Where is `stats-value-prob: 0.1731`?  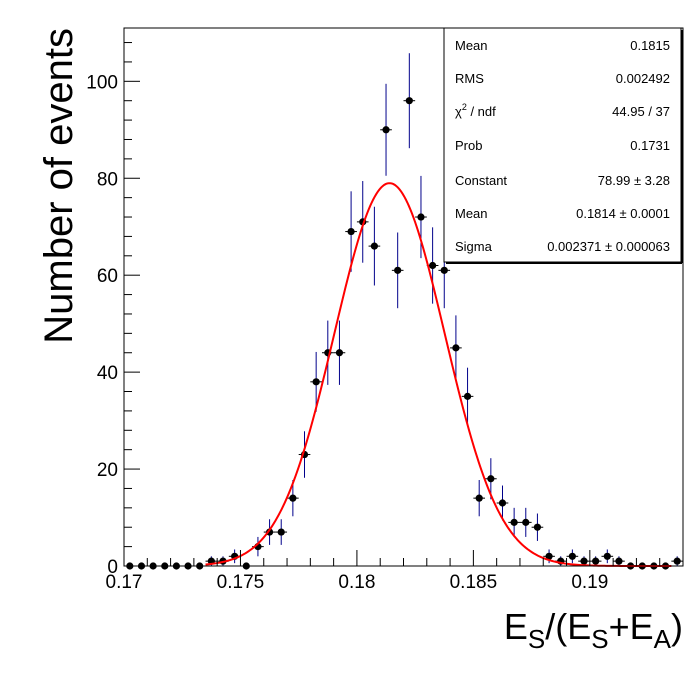 stats-value-prob: 0.1731 is located at coordinates (650, 145).